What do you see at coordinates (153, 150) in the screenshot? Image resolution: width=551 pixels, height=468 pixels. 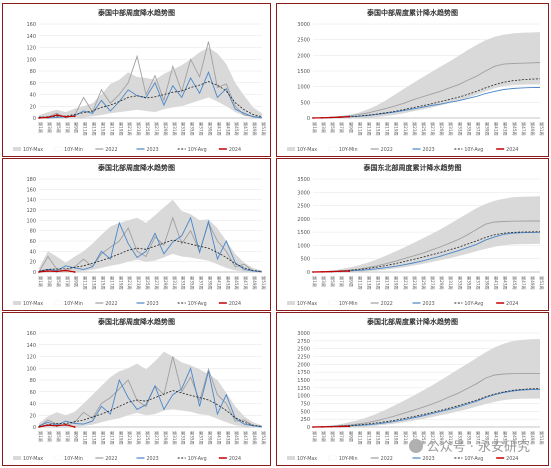 I see `legend-label: 2023` at bounding box center [153, 150].